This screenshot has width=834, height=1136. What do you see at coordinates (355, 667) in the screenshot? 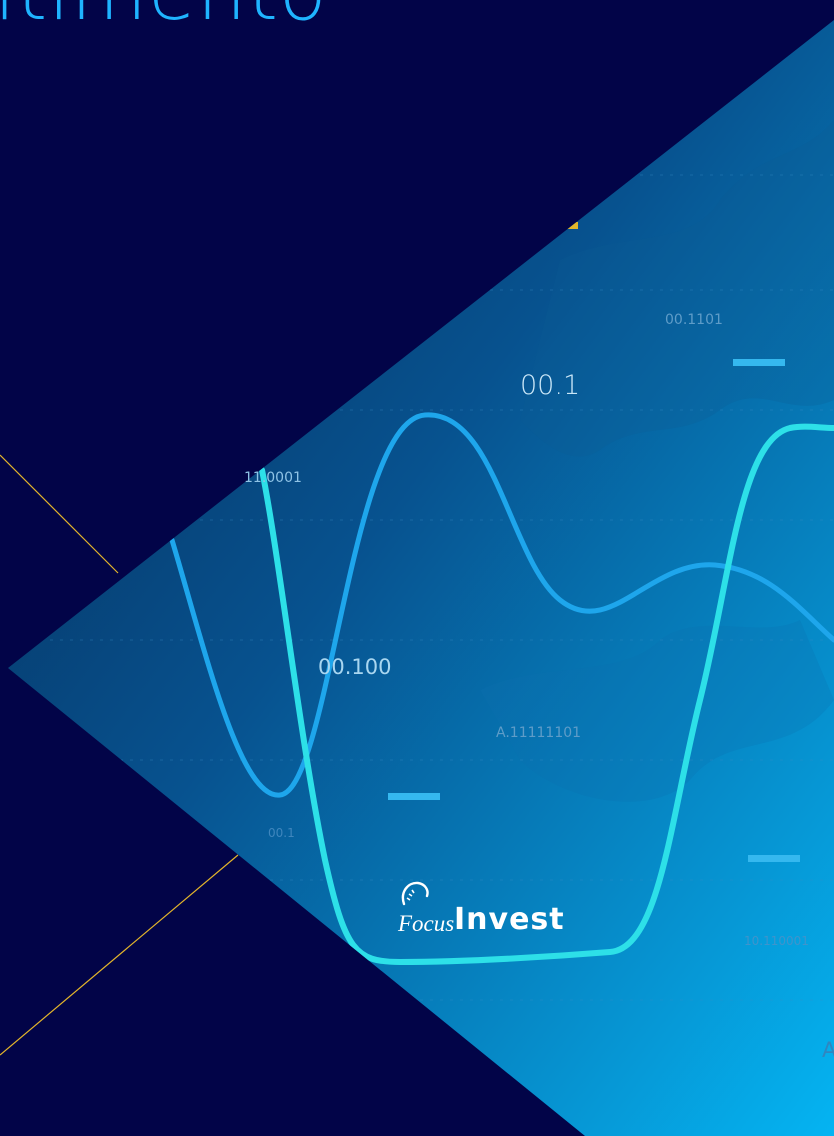
I see `data-label: 00.100` at bounding box center [355, 667].